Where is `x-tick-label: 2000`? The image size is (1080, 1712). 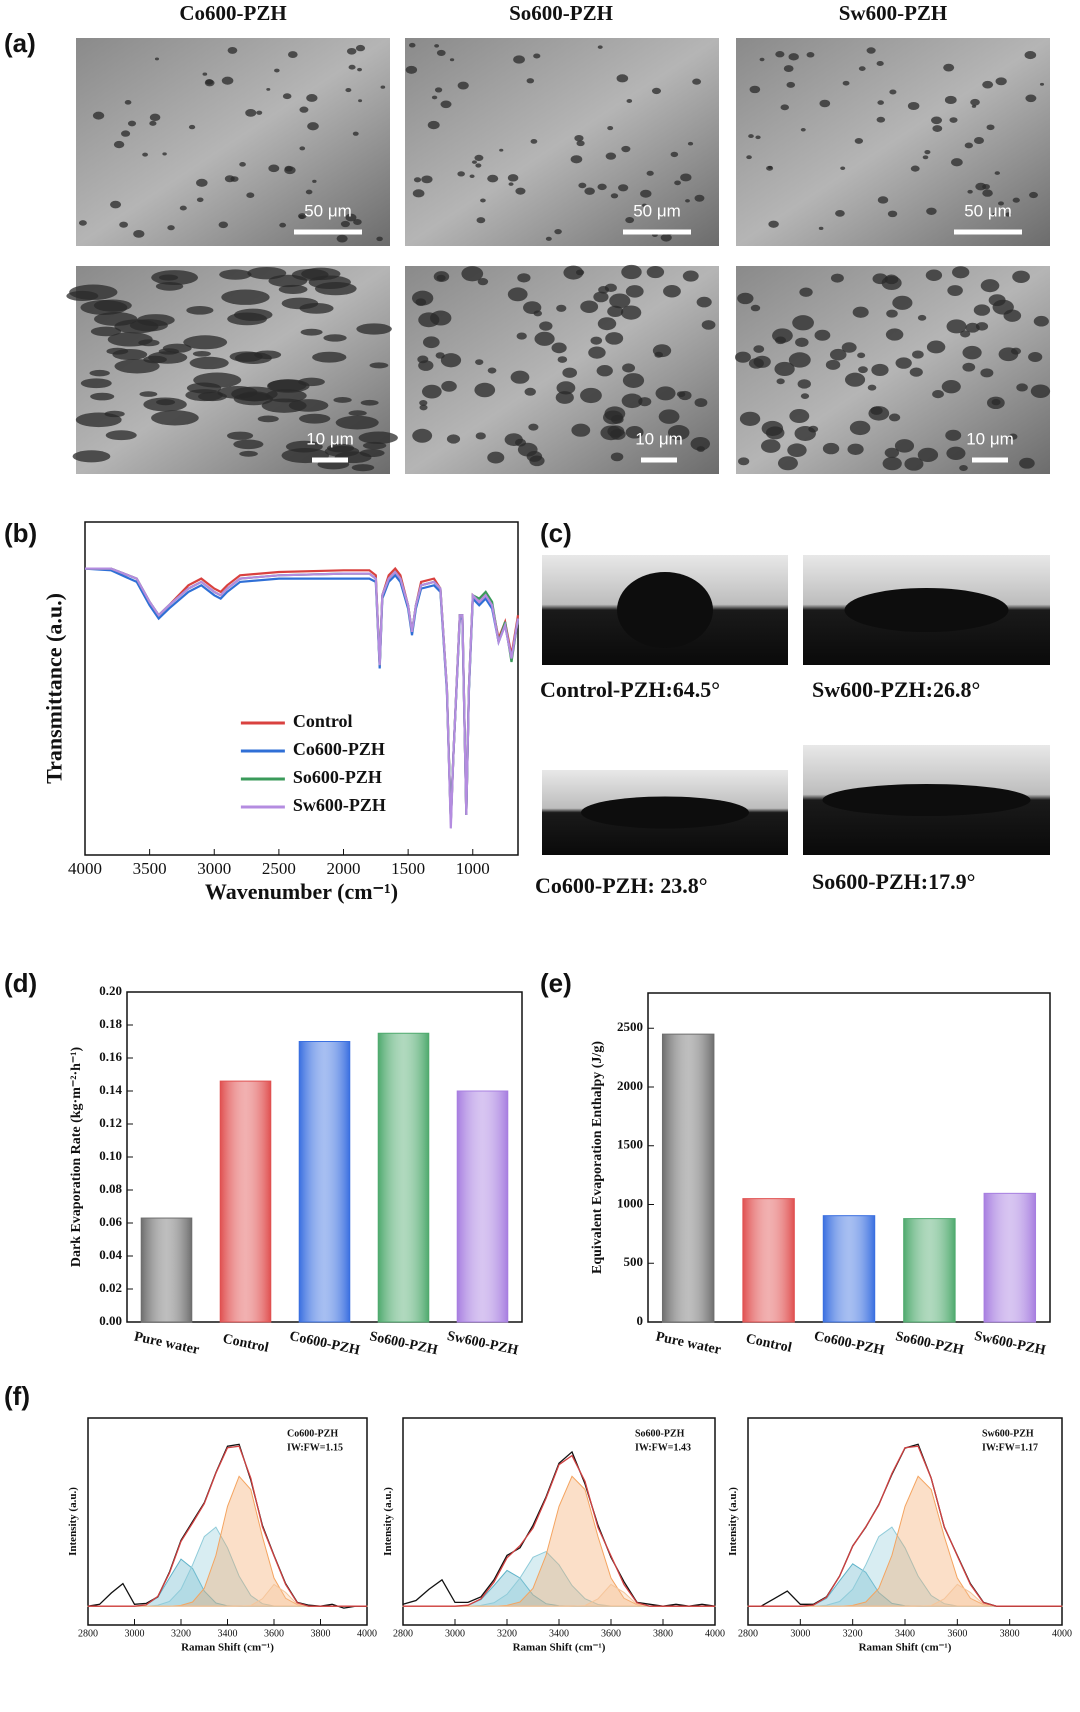
x-tick-label: 2000 is located at coordinates (344, 868).